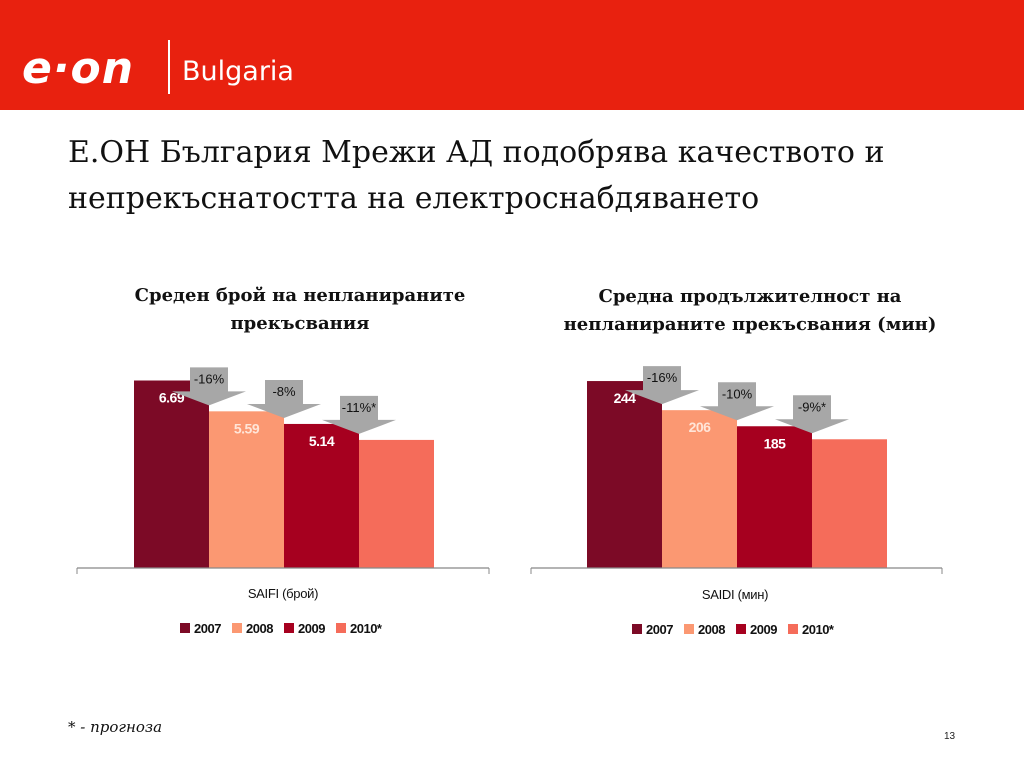 The height and width of the screenshot is (768, 1024). I want to click on chart2-legend-label: 2009, so click(763, 629).